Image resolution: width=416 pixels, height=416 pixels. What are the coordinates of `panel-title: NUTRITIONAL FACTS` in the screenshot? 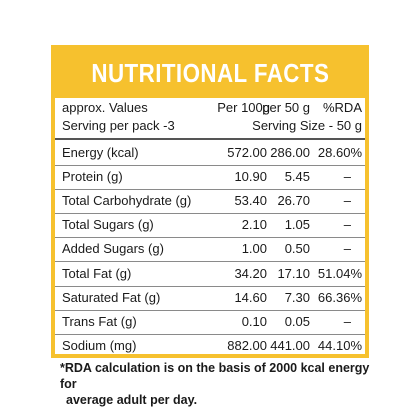 It's located at (210, 73).